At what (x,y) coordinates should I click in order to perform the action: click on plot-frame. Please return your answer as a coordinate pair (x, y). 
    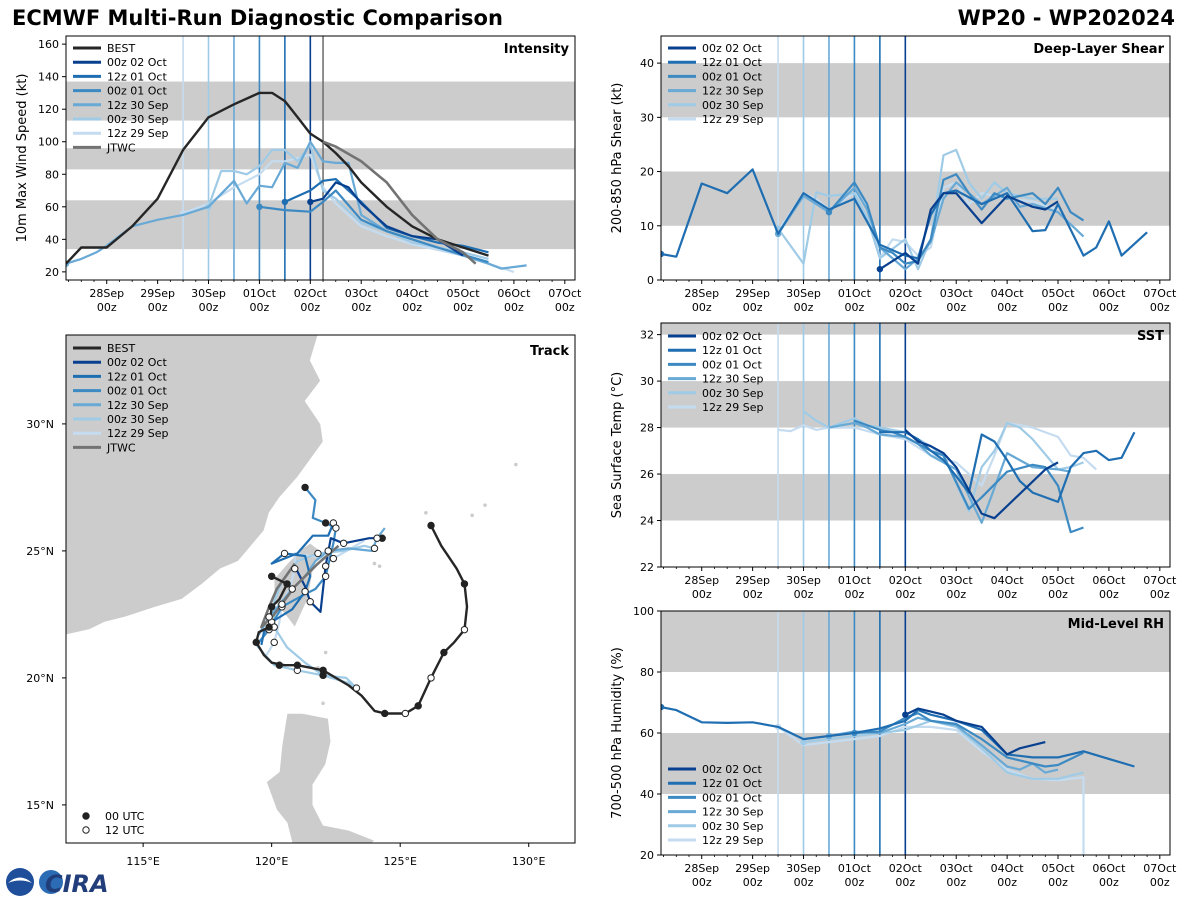
    Looking at the image, I should click on (915, 445).